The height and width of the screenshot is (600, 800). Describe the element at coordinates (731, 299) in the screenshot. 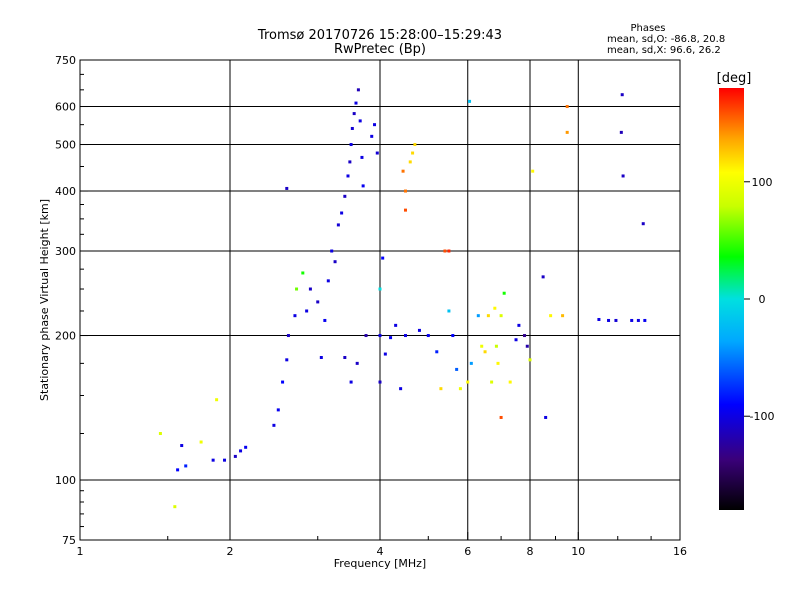

I see `colorbar-gradient` at that location.